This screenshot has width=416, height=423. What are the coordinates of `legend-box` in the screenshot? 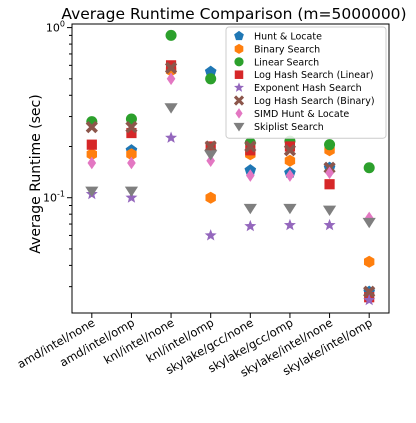 It's located at (306, 82).